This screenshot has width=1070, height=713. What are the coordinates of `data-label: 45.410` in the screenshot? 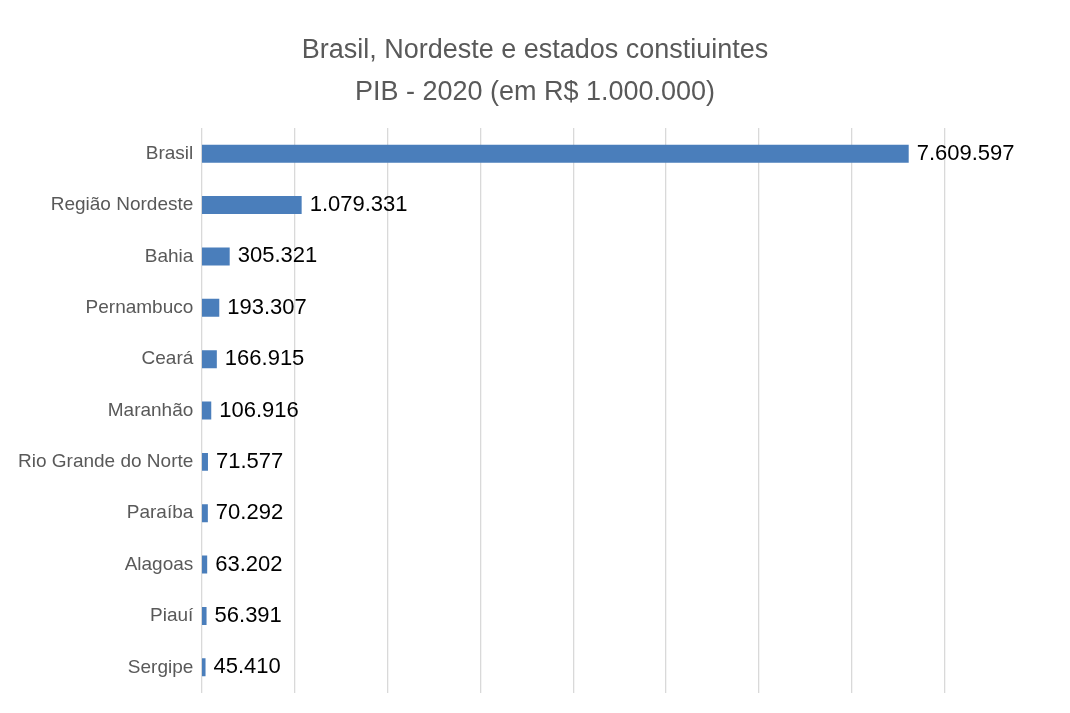 It's located at (247, 666).